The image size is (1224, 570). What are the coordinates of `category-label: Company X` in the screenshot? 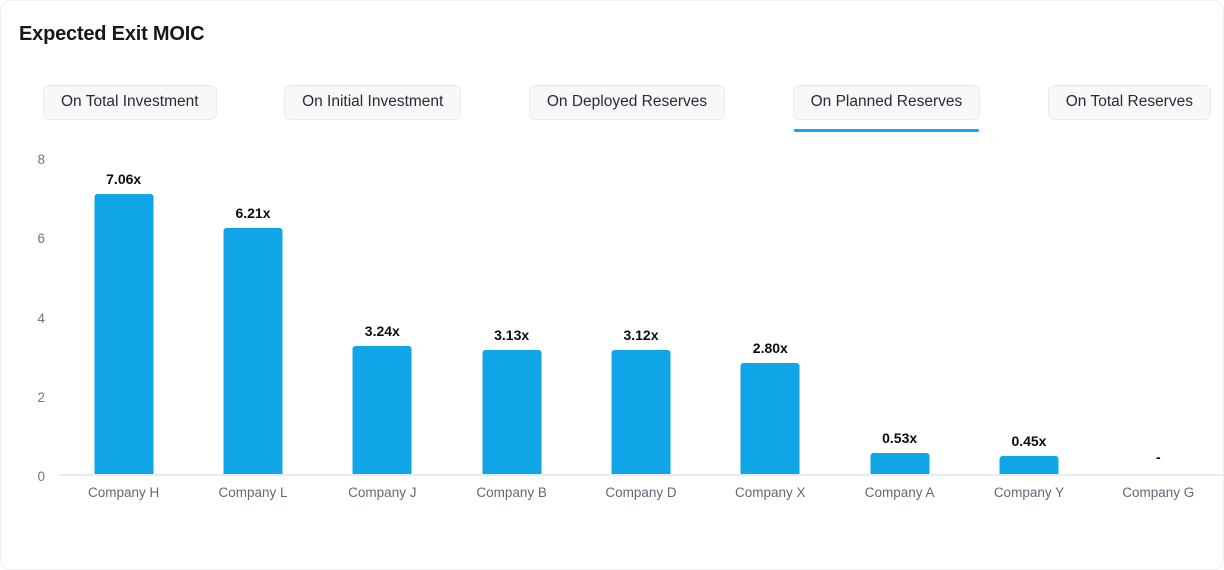 It's located at (770, 492).